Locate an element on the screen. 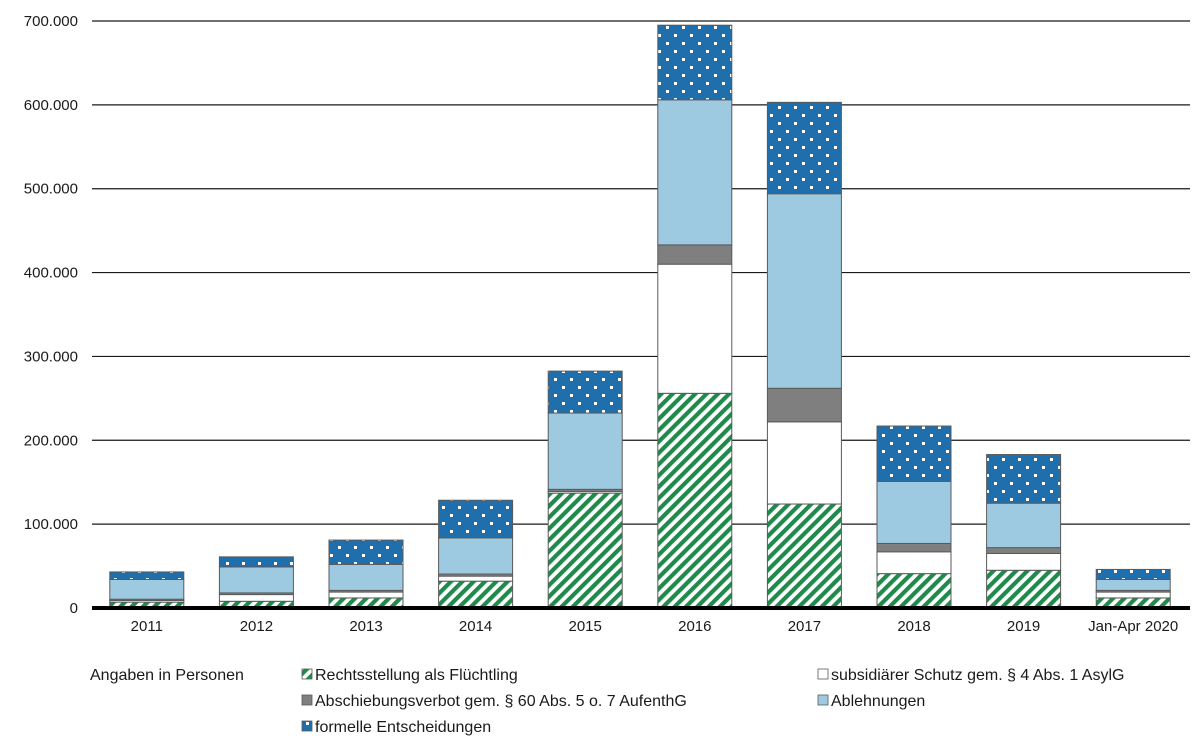 The height and width of the screenshot is (740, 1193). legend-label: formelle Entscheidungen is located at coordinates (403, 727).